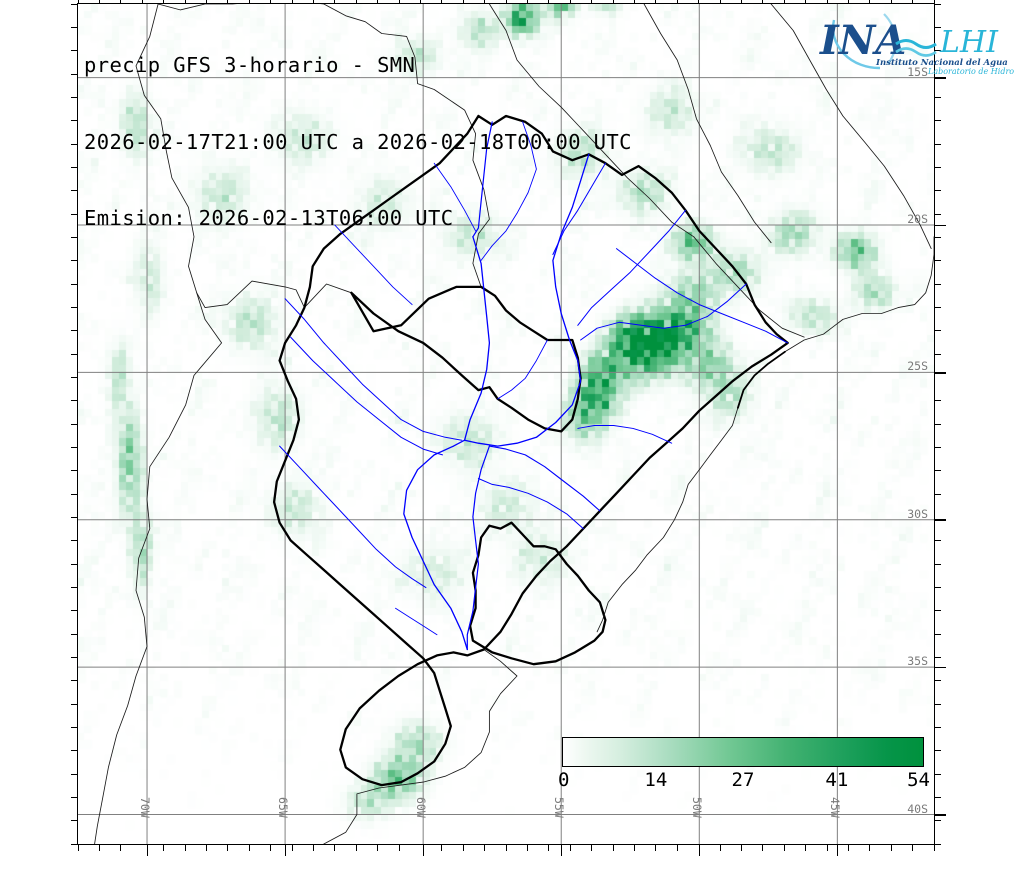 The image size is (1024, 870). Describe the element at coordinates (864, 41) in the screenshot. I see `logo-arc-icon` at that location.